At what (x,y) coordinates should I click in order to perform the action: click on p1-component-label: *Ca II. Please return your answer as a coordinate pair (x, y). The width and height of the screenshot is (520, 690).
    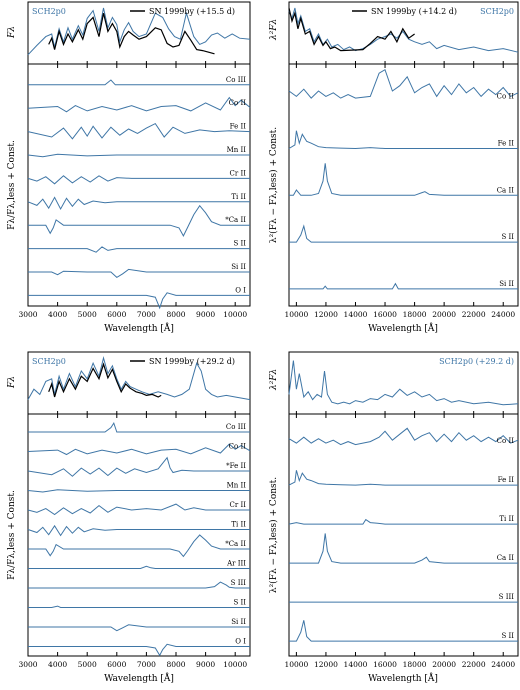
    Looking at the image, I should click on (235, 220).